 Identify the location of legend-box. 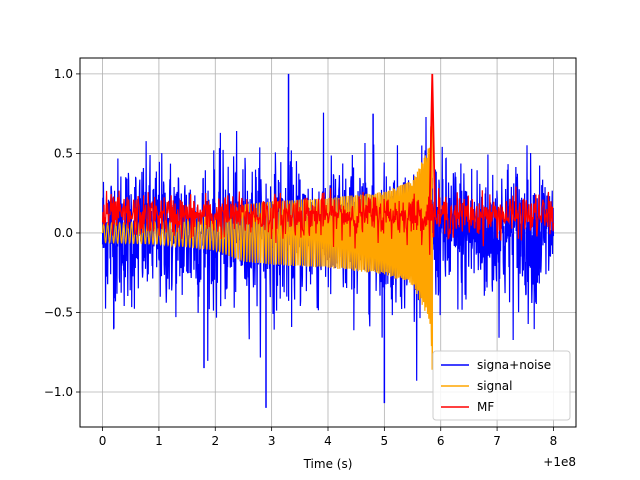
(501, 385).